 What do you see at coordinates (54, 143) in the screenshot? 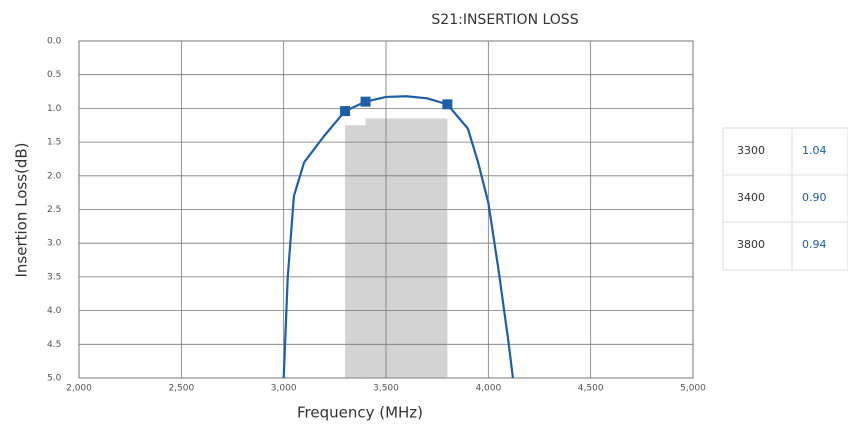
I see `y-tick-label: 1.5` at bounding box center [54, 143].